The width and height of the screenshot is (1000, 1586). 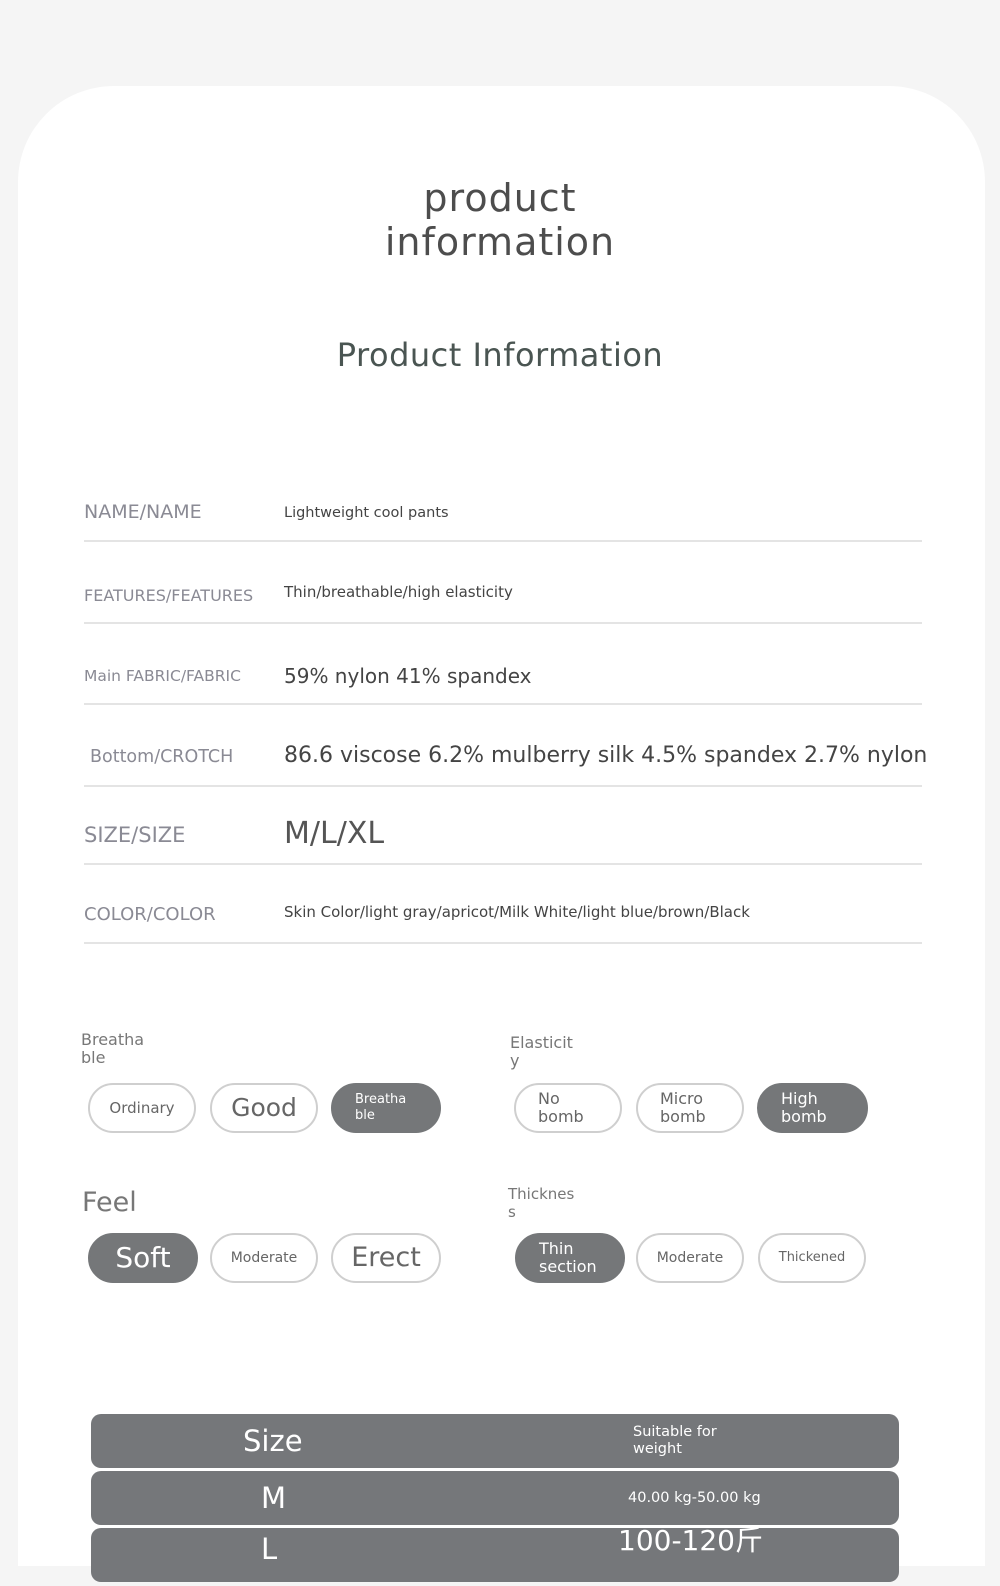 What do you see at coordinates (541, 1203) in the screenshot?
I see `thickness-title: Thicknes s` at bounding box center [541, 1203].